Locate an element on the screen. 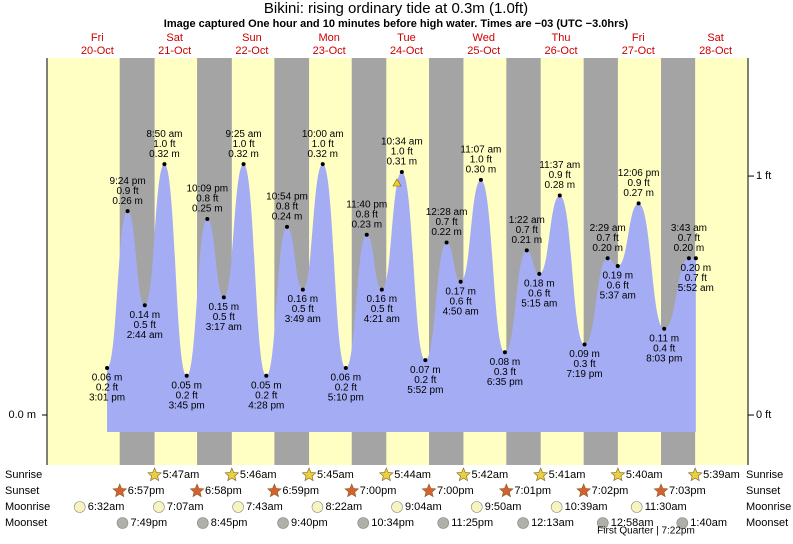 Image resolution: width=793 pixels, height=544 pixels. tide-label: 8:50 am is located at coordinates (164, 134).